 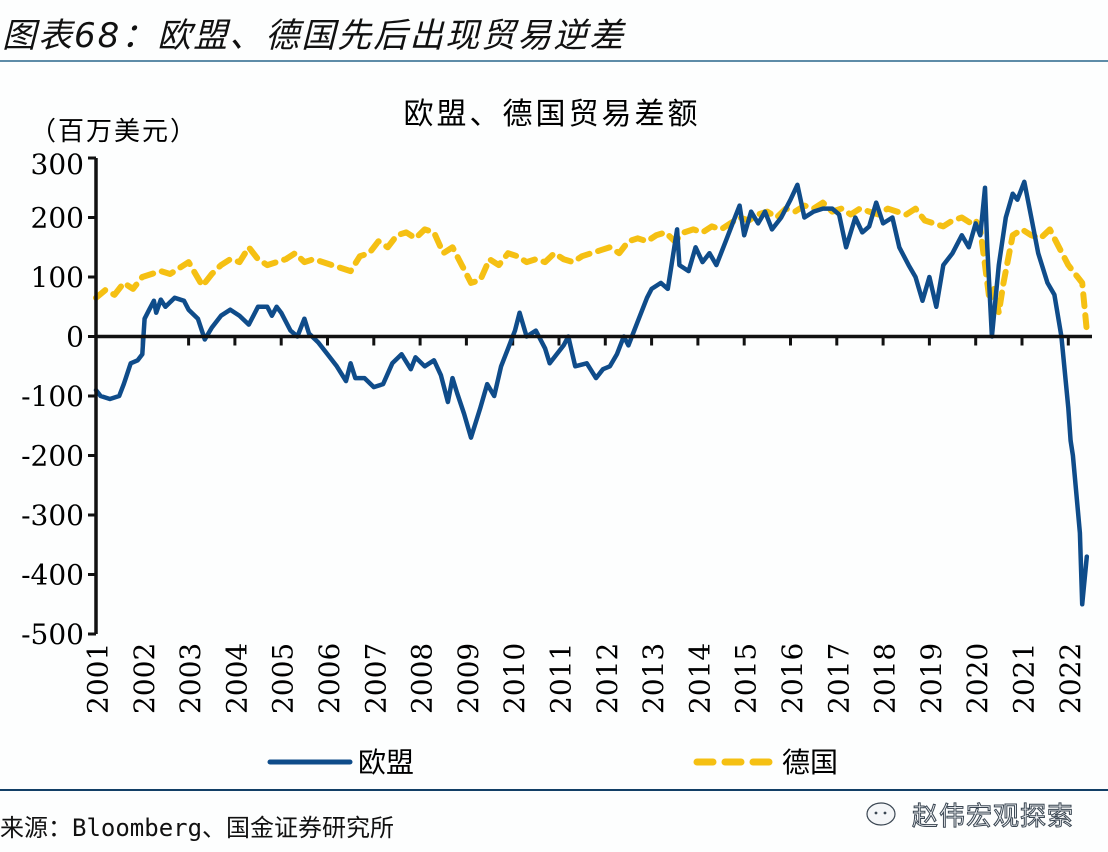 What do you see at coordinates (468, 678) in the screenshot?
I see `x-tick-label: 2009` at bounding box center [468, 678].